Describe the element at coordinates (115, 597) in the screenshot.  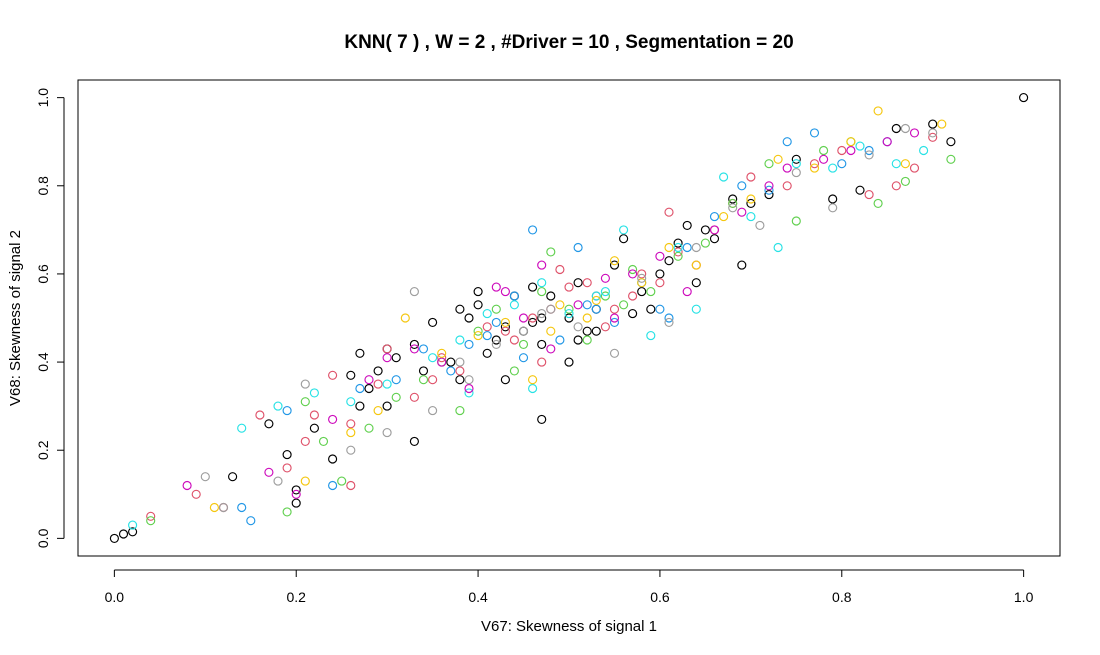
I see `x-tick-label: 0.0` at that location.